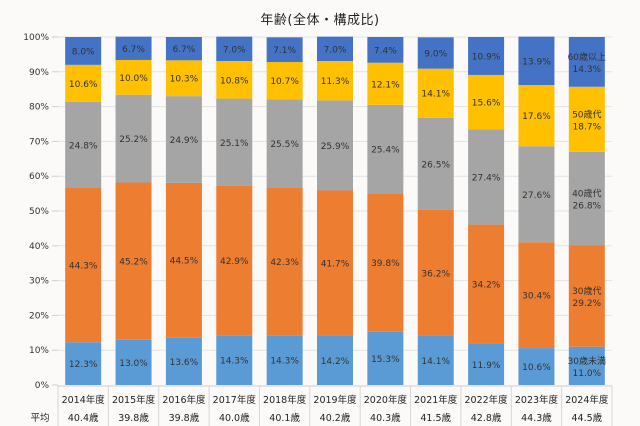  I want to click on data-label: 36.2%, so click(435, 274).